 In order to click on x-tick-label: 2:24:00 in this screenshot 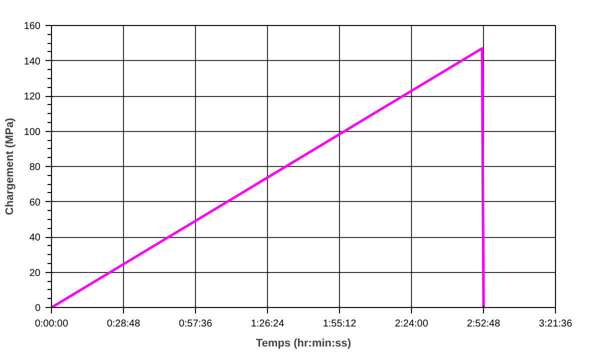, I will do `click(411, 324)`.